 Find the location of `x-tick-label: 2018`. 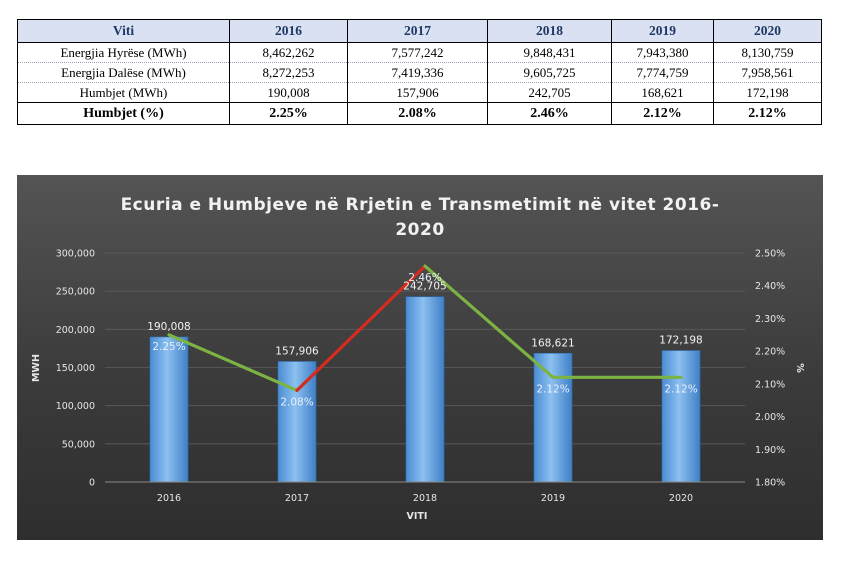

x-tick-label: 2018 is located at coordinates (425, 498).